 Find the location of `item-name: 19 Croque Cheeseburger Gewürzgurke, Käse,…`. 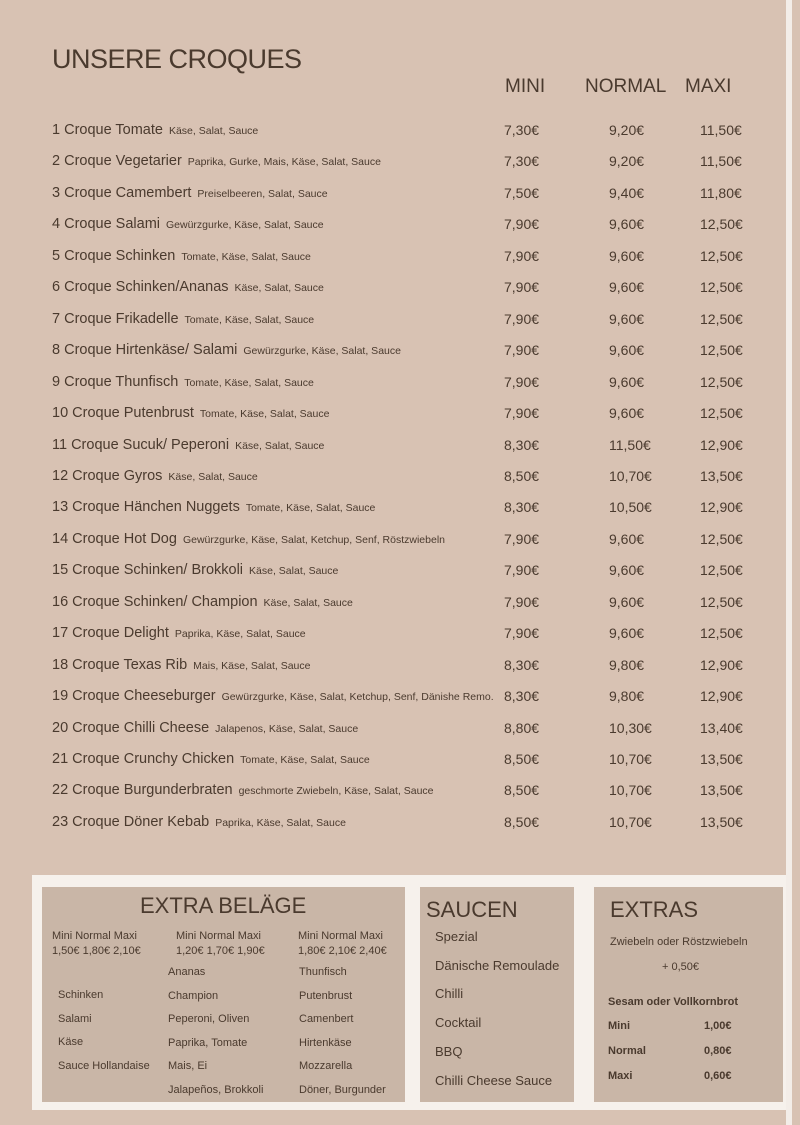

item-name: 19 Croque Cheeseburger Gewürzgurke, Käse,… is located at coordinates (273, 696).